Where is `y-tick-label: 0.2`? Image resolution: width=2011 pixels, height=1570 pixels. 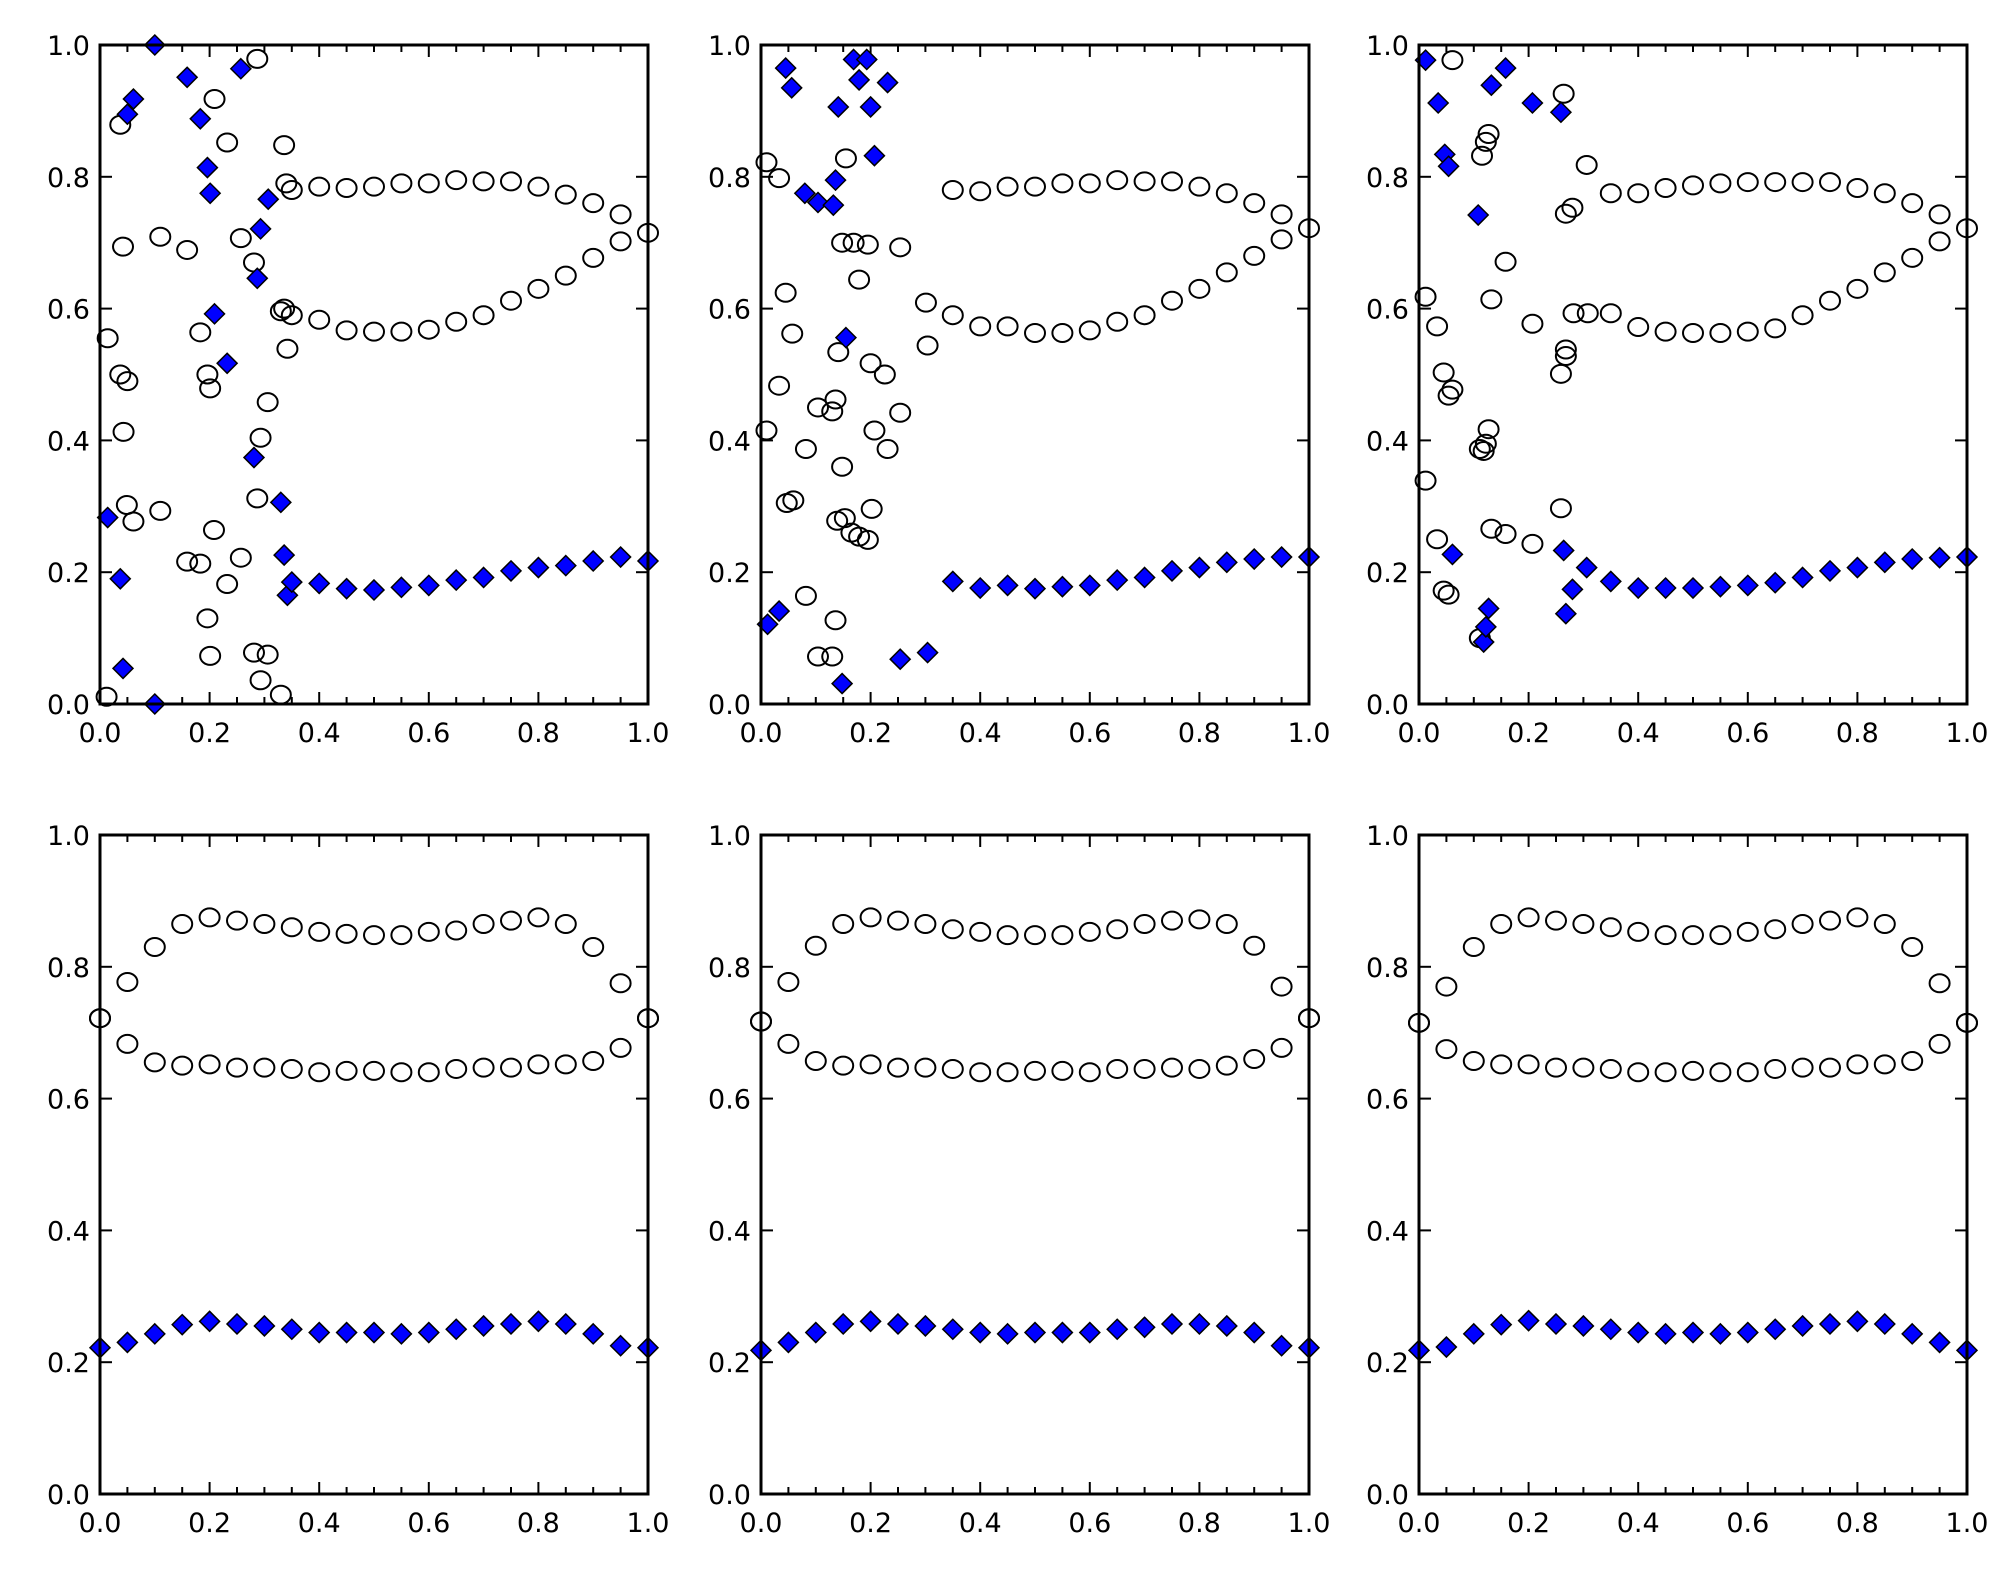 y-tick-label: 0.2 is located at coordinates (1387, 1363).